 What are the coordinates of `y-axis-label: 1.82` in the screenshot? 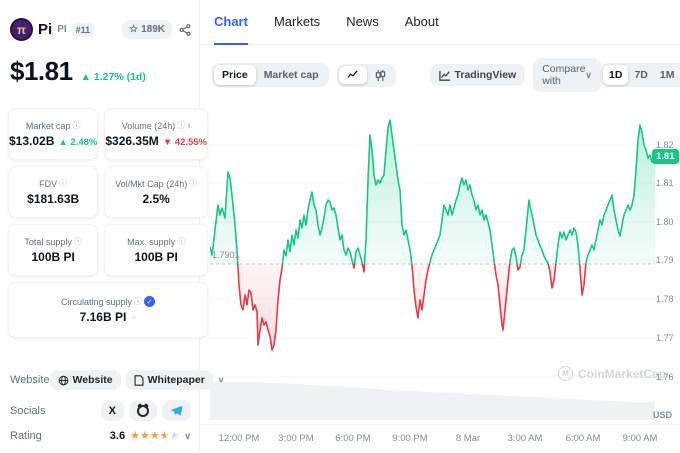 It's located at (665, 145).